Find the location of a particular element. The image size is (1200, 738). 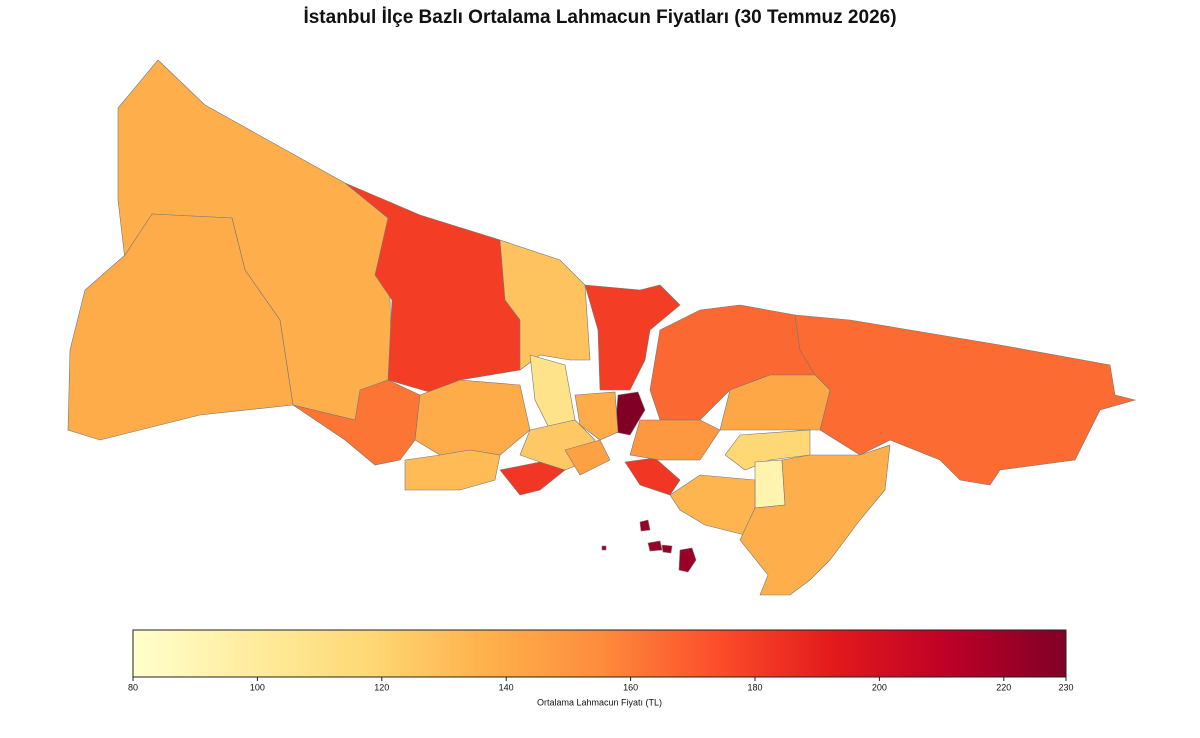

colorbar-tick-label: 200 is located at coordinates (879, 687).